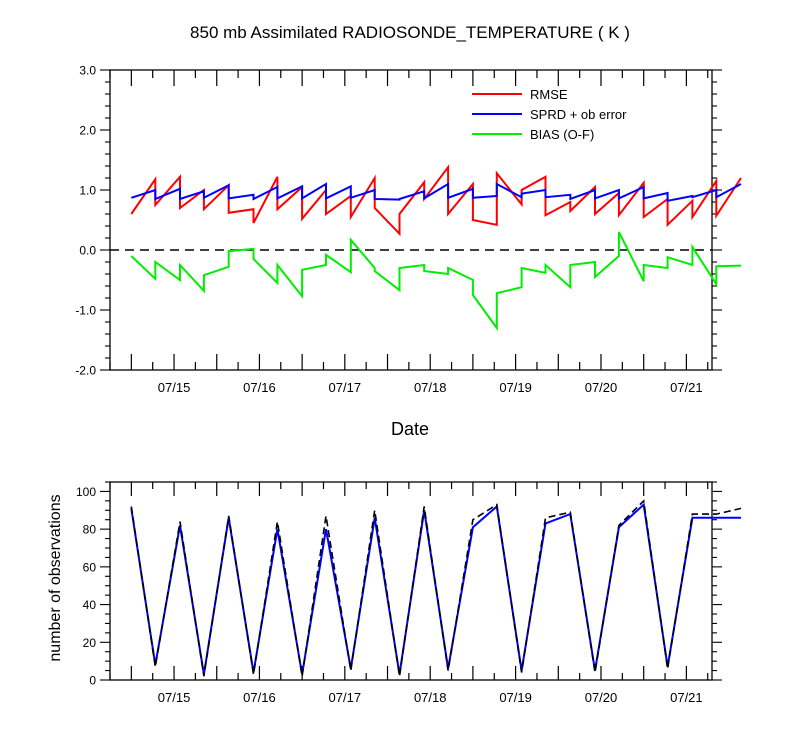 This screenshot has height=750, width=800. What do you see at coordinates (90, 530) in the screenshot?
I see `y-tick-label: 80` at bounding box center [90, 530].